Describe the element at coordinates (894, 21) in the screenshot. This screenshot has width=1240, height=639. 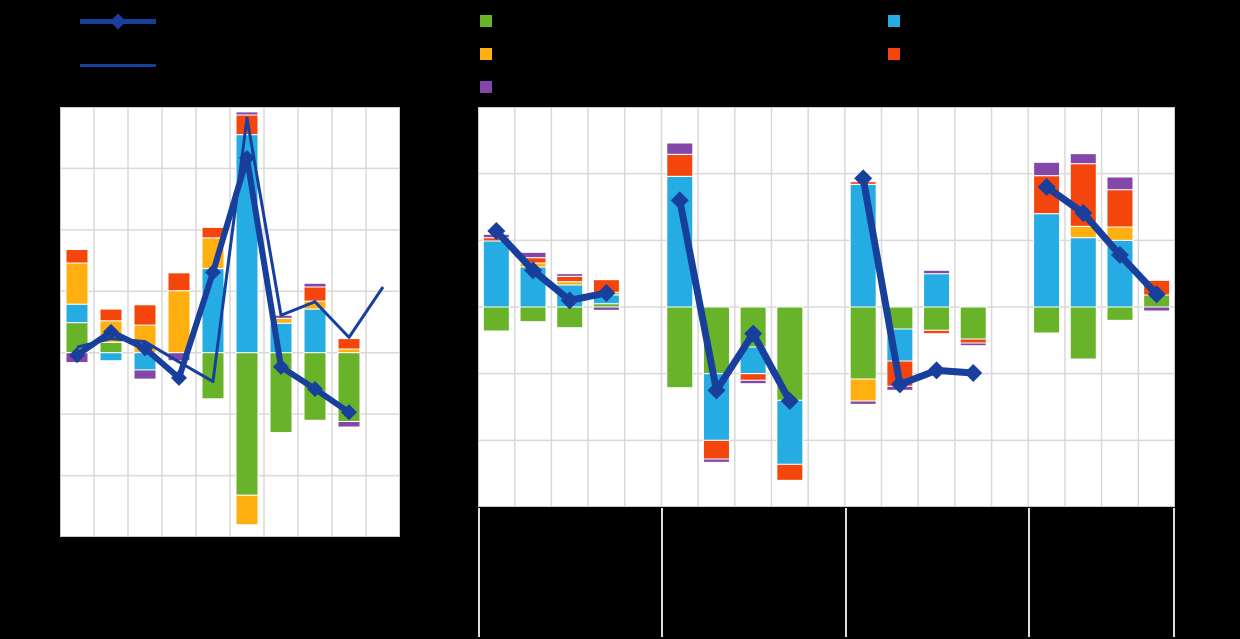
I see `legend-swatch-cyan-icon` at that location.